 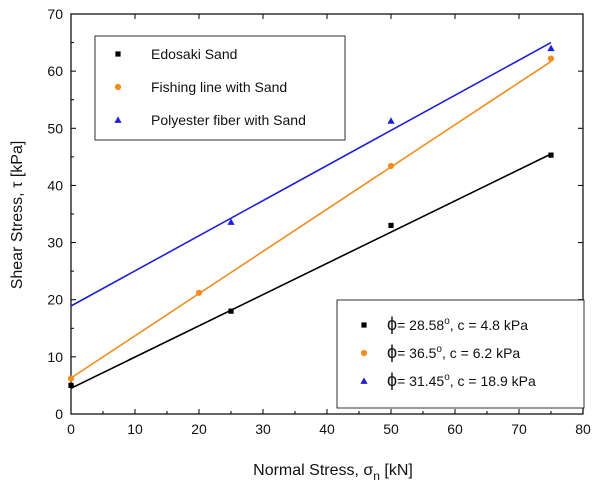 I want to click on fit-legend-label: ϕ= 28.58o, c = 4.8 kPa, so click(x=457, y=324).